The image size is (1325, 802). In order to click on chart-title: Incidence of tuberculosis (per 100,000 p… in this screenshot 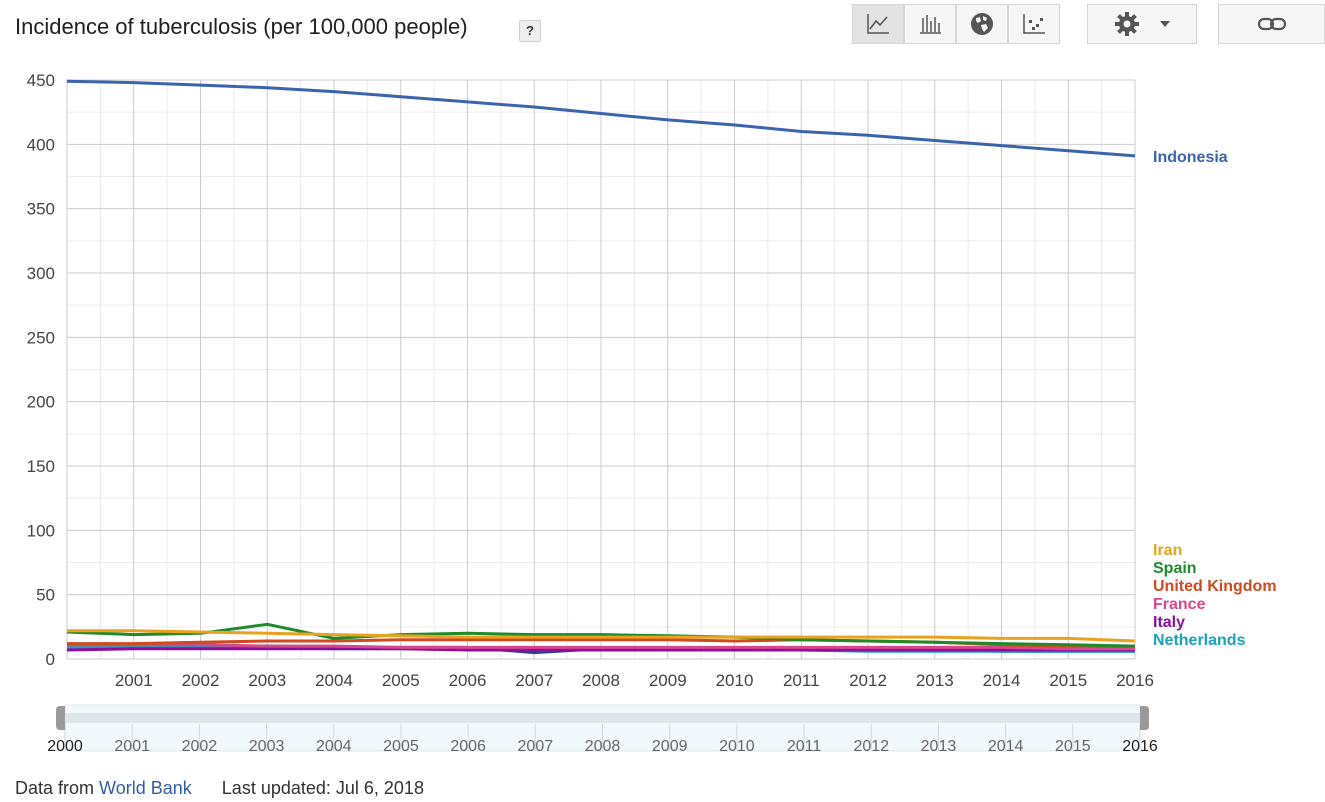, I will do `click(241, 26)`.